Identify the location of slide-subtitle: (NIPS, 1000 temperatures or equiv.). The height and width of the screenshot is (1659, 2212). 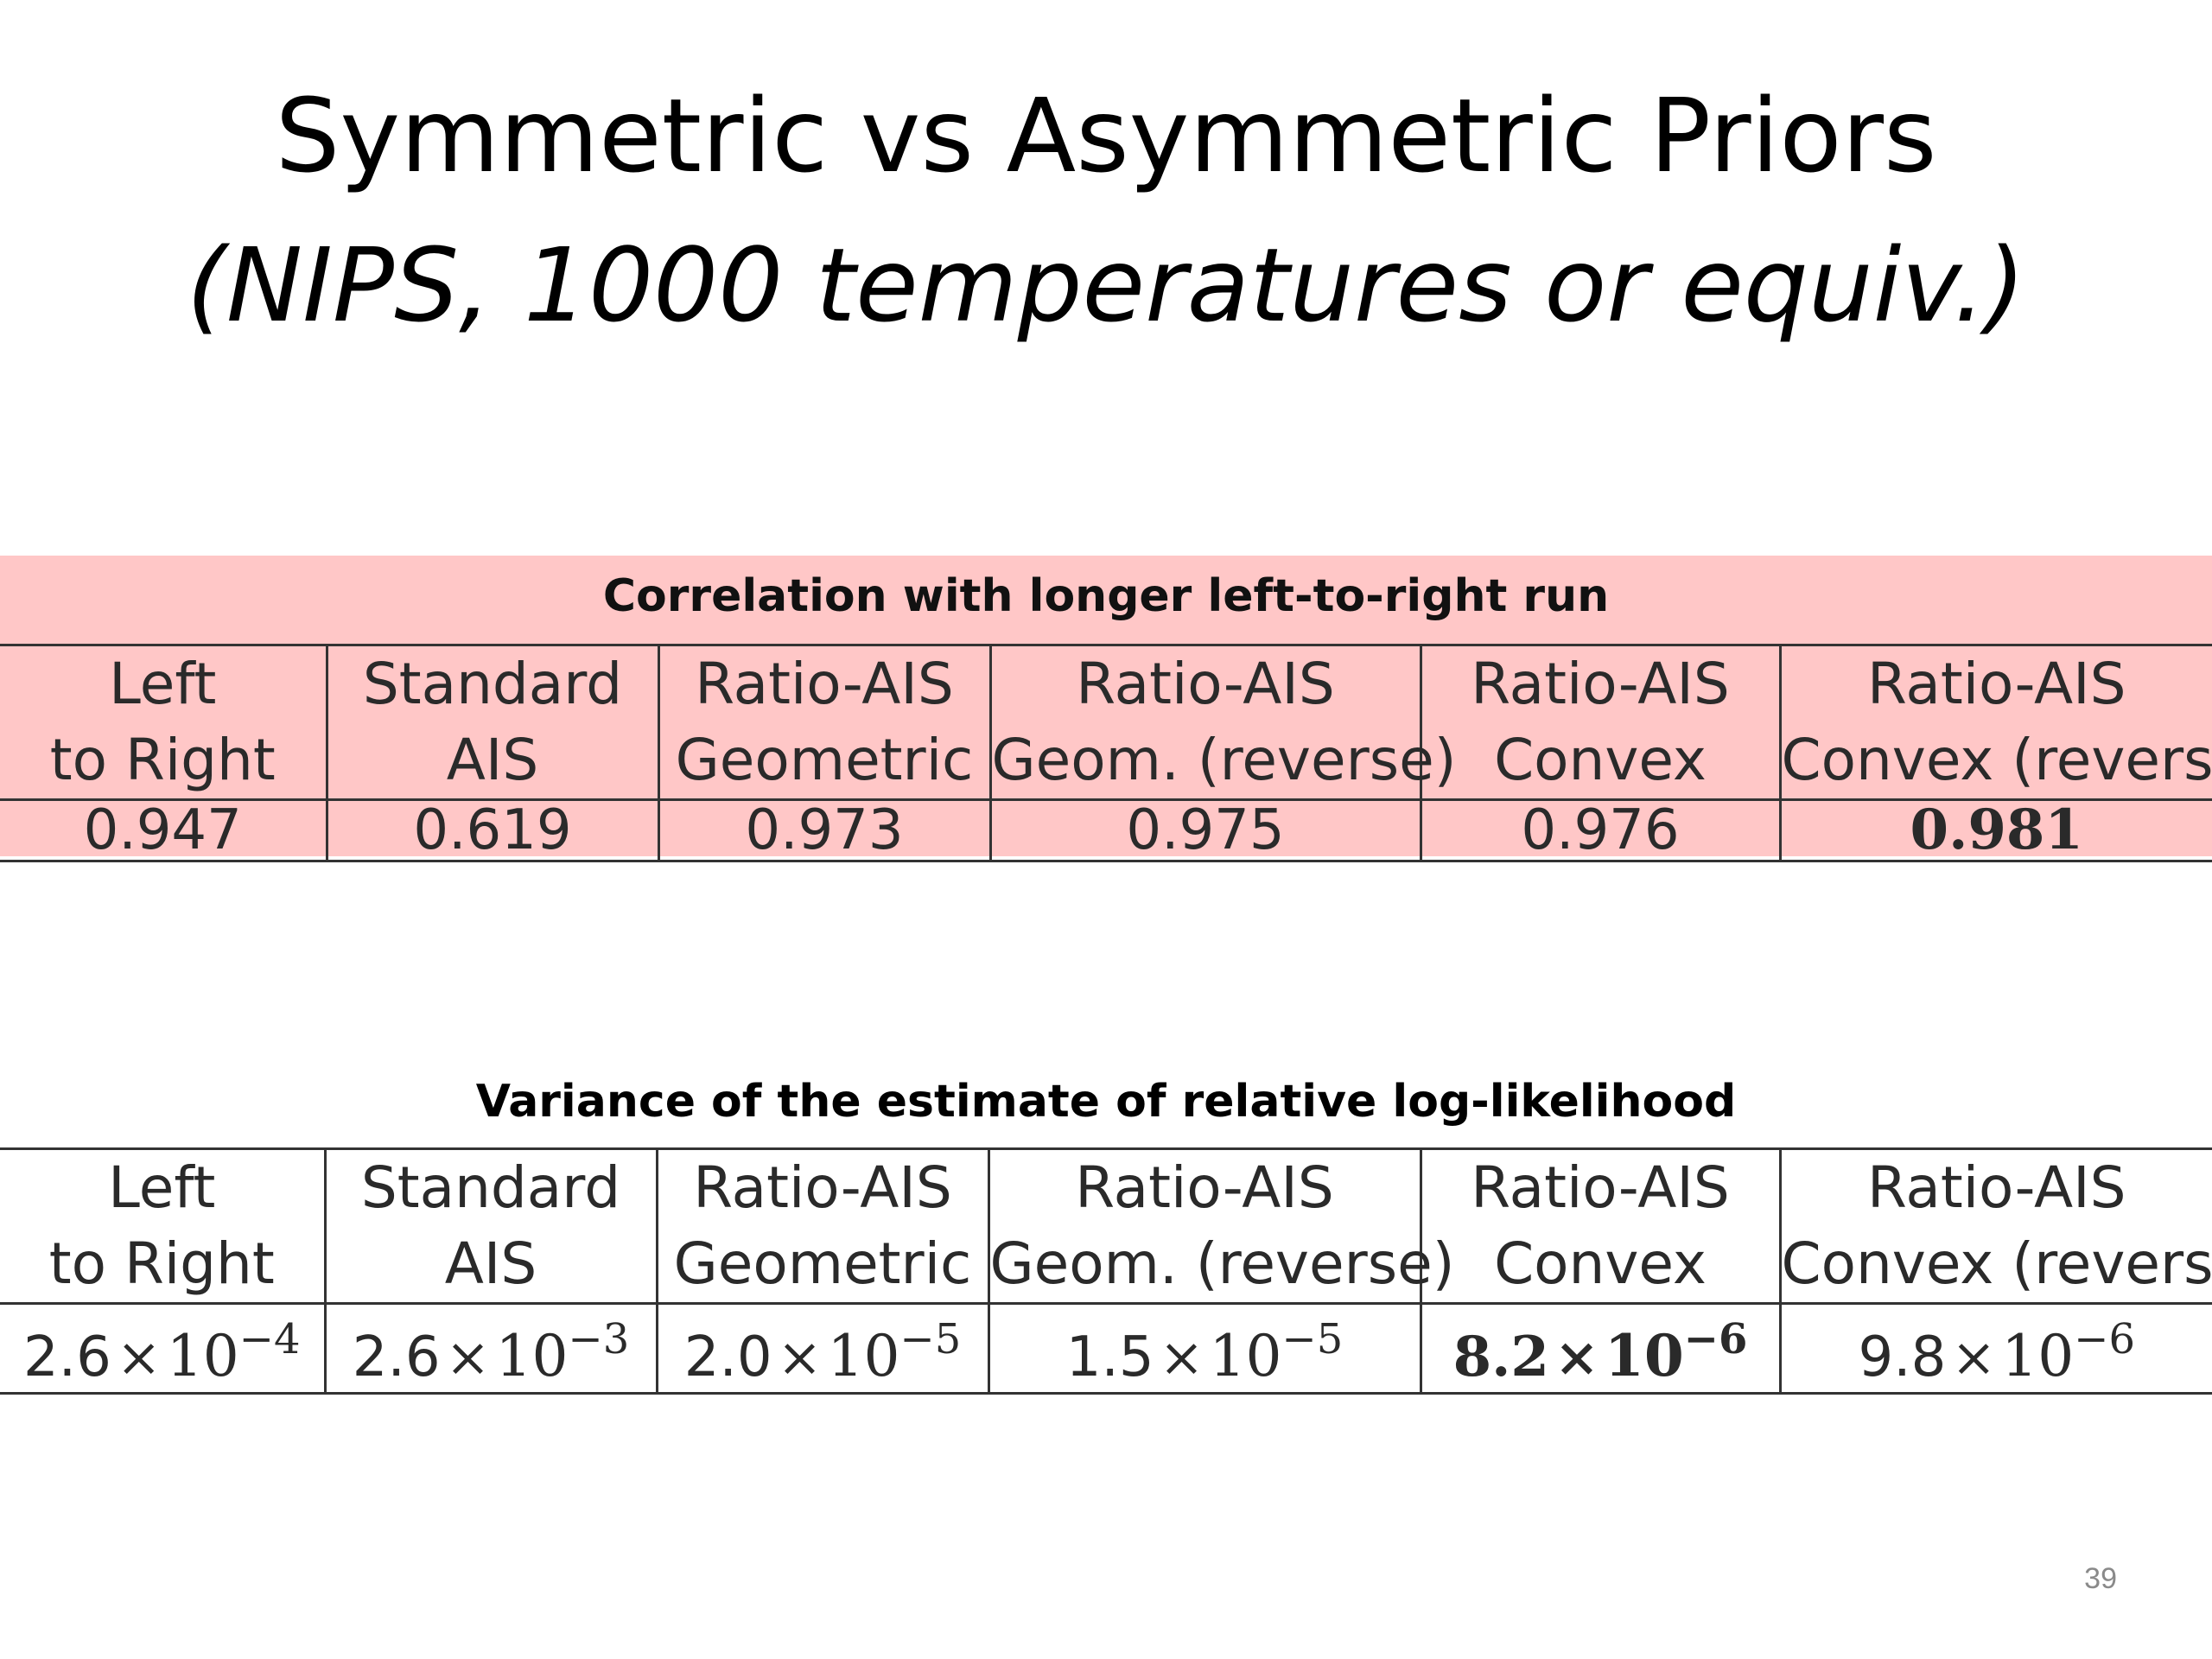
(1106, 285).